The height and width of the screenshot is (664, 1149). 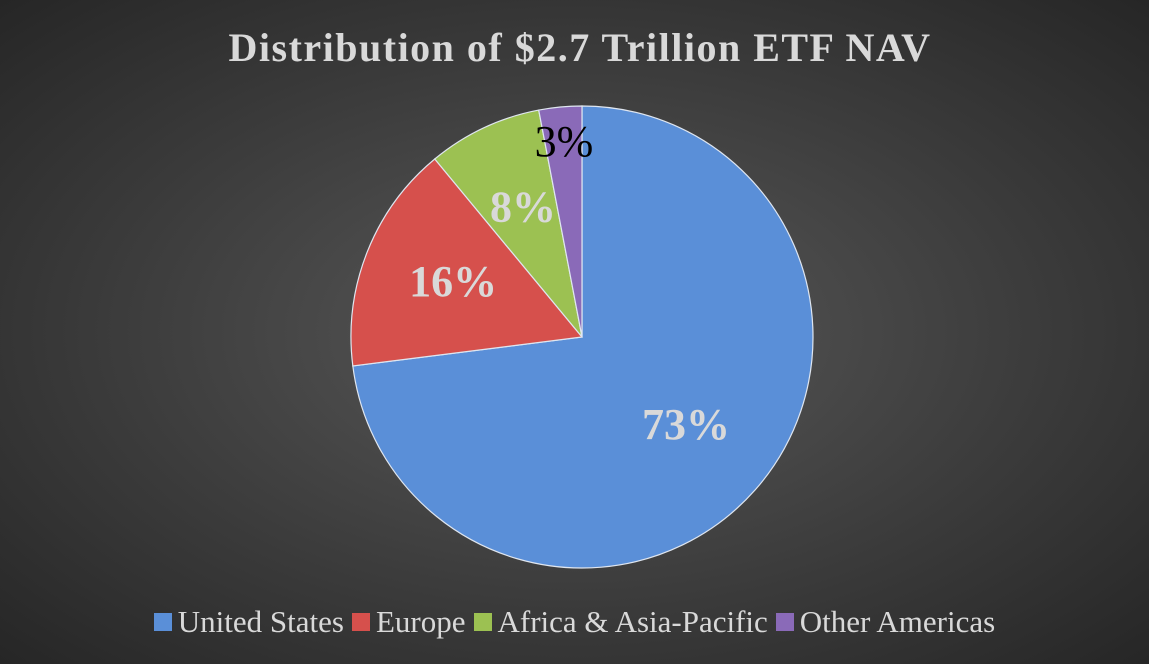 I want to click on legend-item: Europe, so click(x=408, y=622).